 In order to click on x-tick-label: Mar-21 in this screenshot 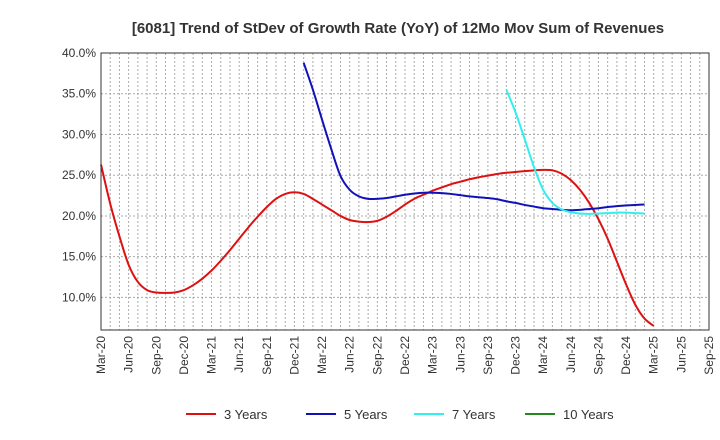, I will do `click(212, 355)`.